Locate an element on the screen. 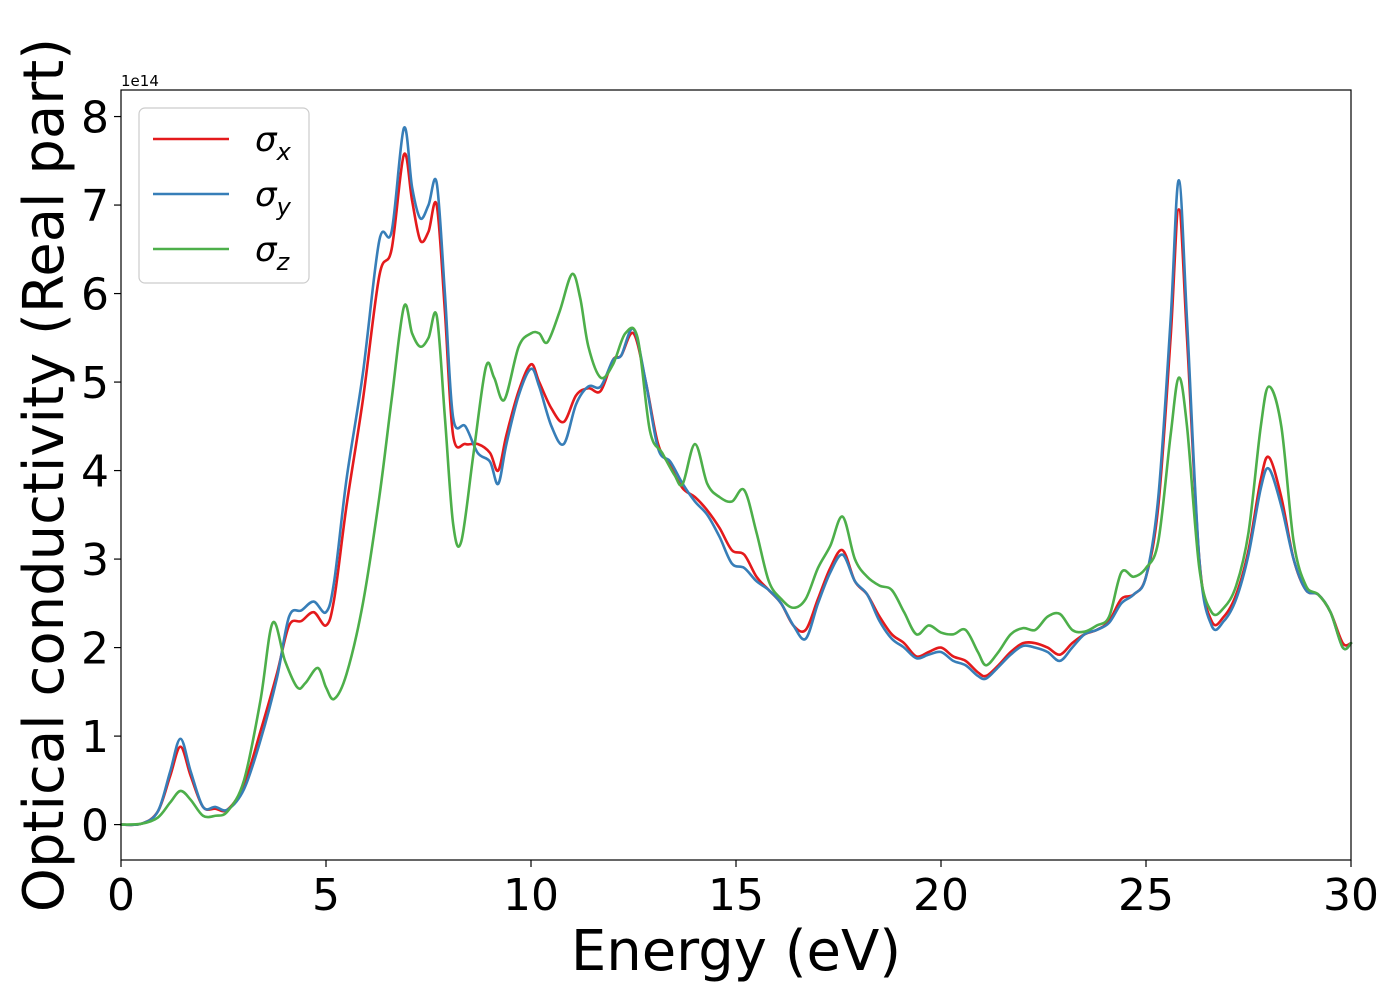  y-tick-label: 5 is located at coordinates (95, 383).